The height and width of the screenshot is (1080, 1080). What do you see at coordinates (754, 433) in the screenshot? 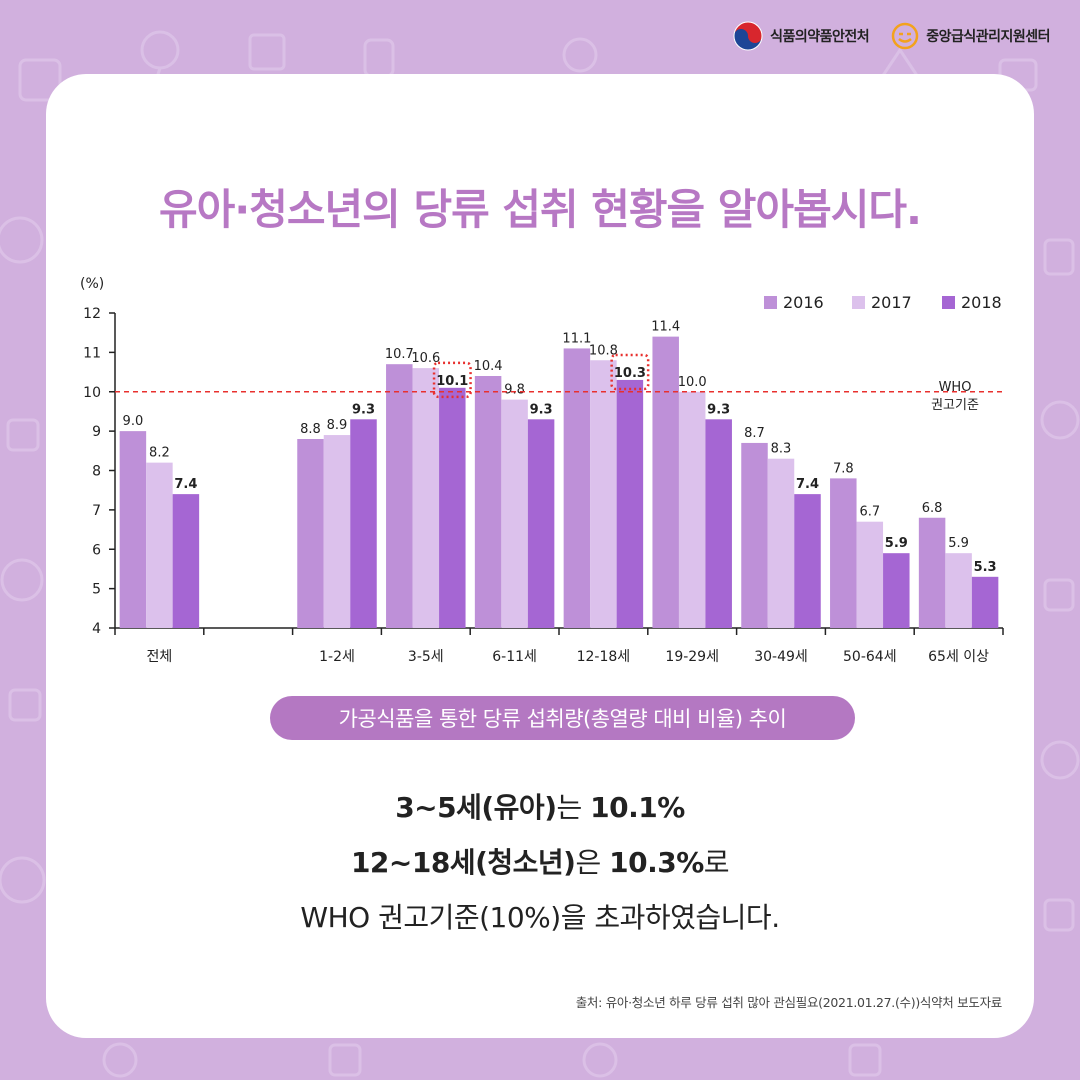
I see `data-label: 8.7` at bounding box center [754, 433].